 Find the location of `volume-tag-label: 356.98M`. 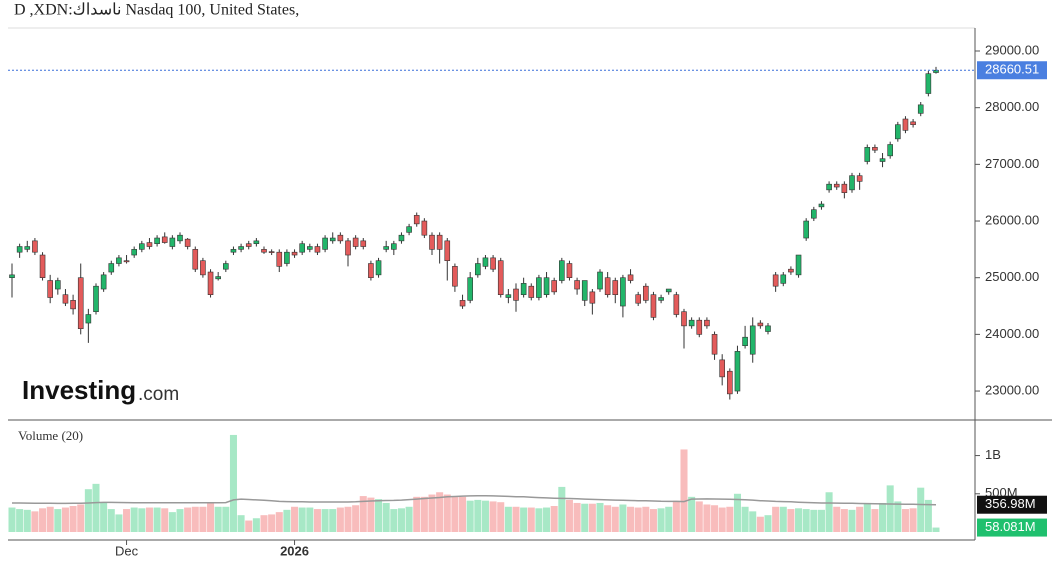

volume-tag-label: 356.98M is located at coordinates (1010, 503).